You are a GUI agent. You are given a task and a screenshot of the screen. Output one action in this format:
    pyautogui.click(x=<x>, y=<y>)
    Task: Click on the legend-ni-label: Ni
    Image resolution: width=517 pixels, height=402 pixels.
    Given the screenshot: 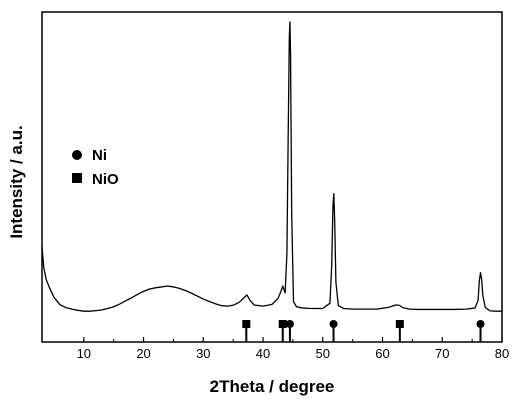 What is the action you would take?
    pyautogui.click(x=99, y=155)
    